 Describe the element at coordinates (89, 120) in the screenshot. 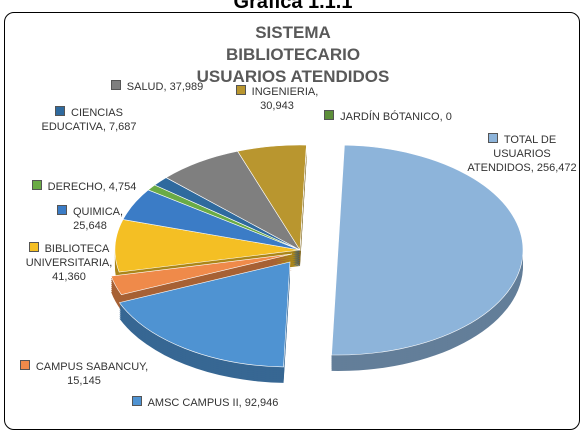

I see `data-label: CIENCIAS EDUCATIVA 7,687` at that location.